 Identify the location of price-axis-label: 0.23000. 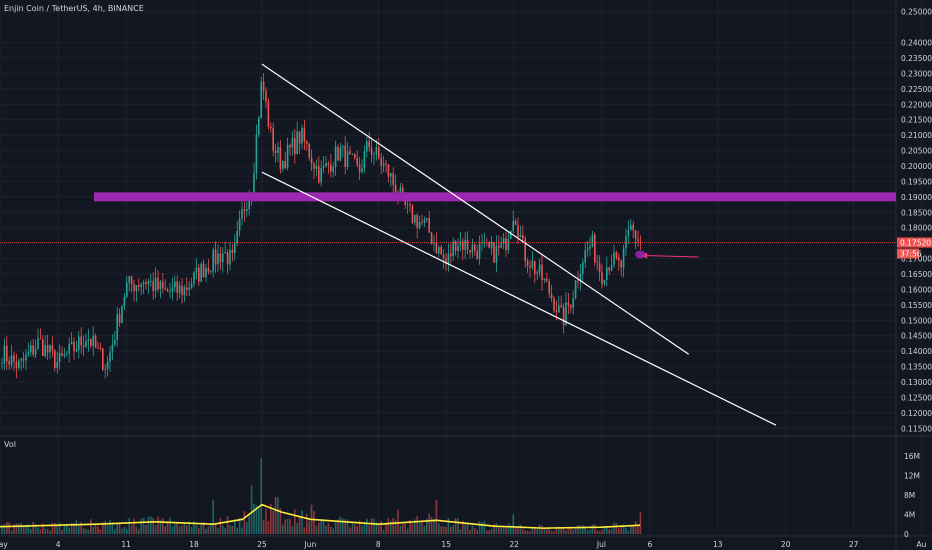
(916, 73).